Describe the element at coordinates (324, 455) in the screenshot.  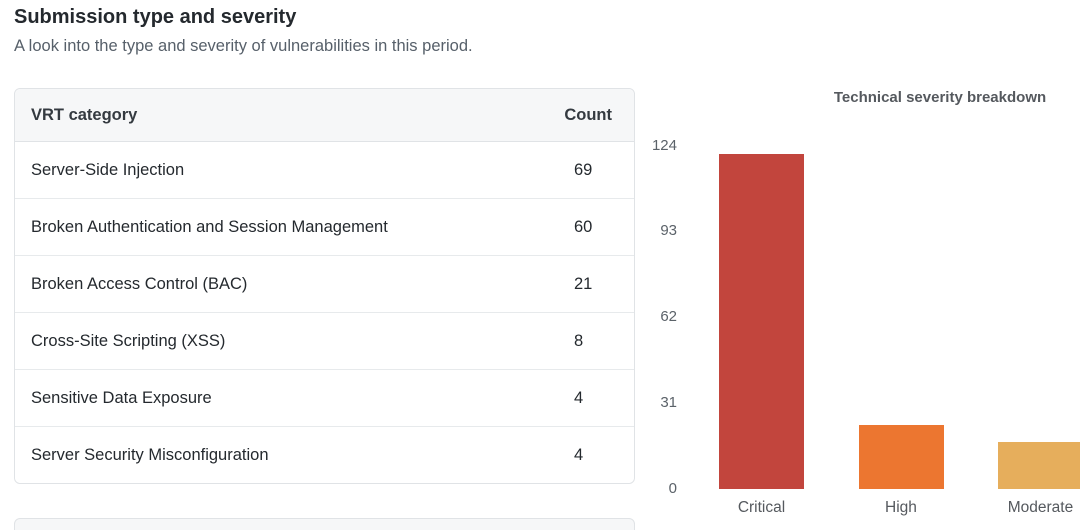
I see `table-row: Server Security Misconfiguration 4` at that location.